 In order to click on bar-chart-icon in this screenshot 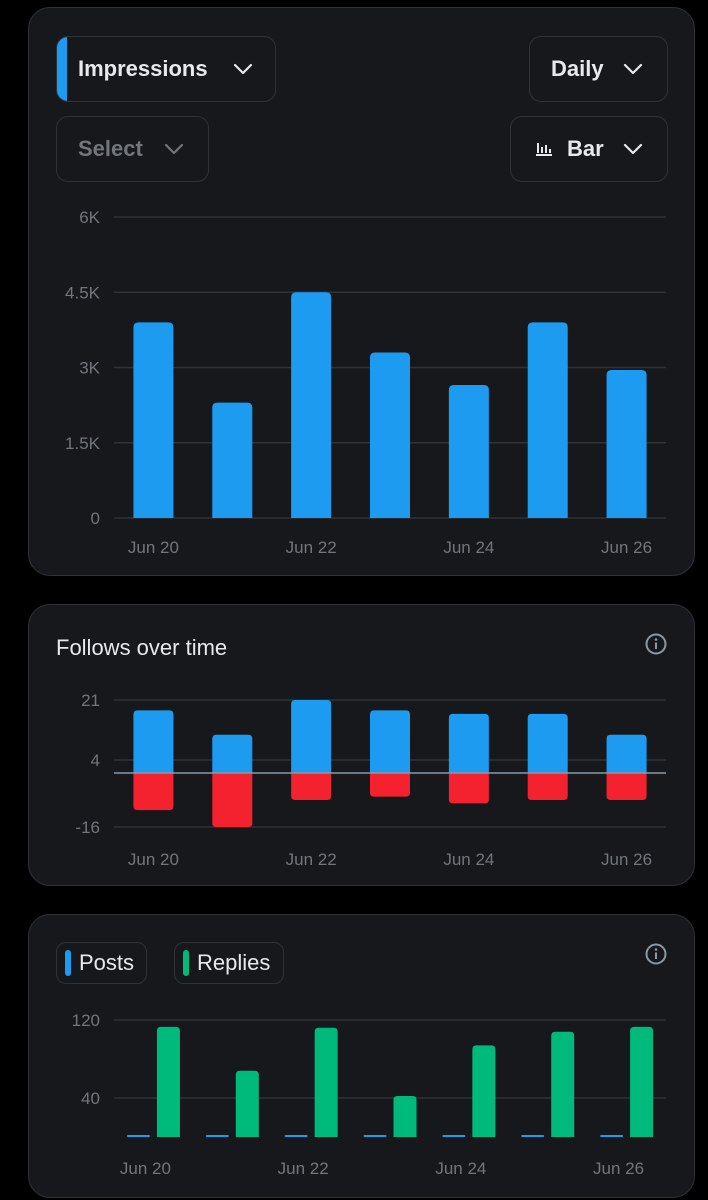, I will do `click(544, 149)`.